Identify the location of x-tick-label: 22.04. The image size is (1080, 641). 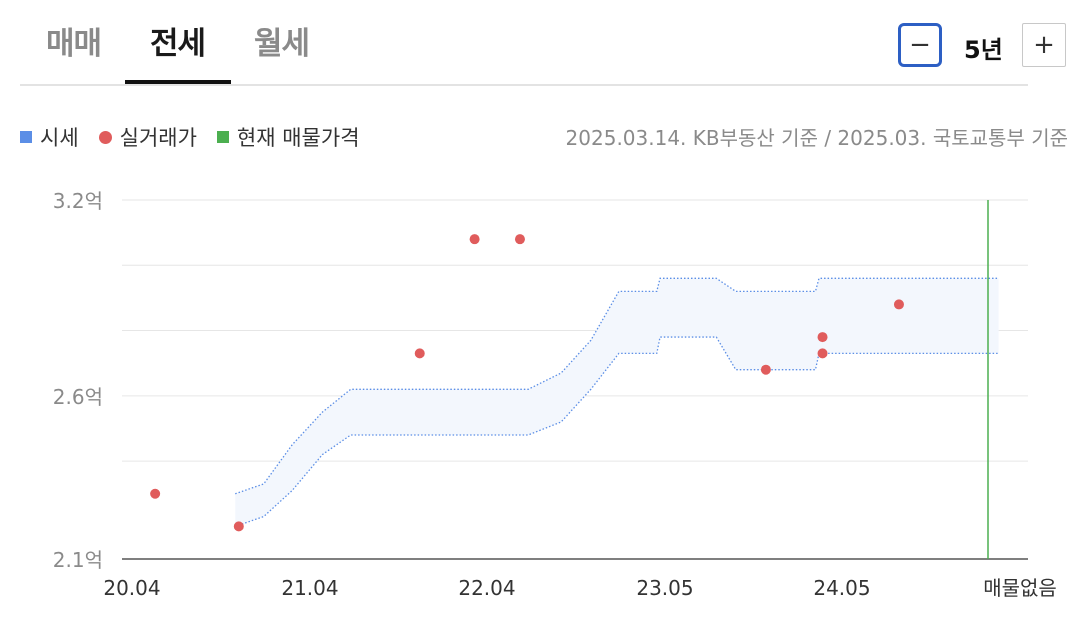
(486, 588).